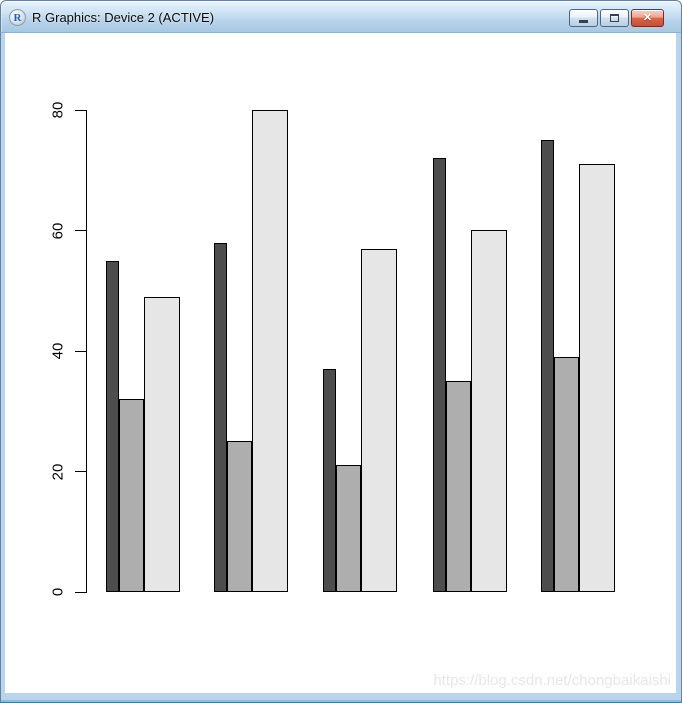  I want to click on window-controls: ✕, so click(615, 18).